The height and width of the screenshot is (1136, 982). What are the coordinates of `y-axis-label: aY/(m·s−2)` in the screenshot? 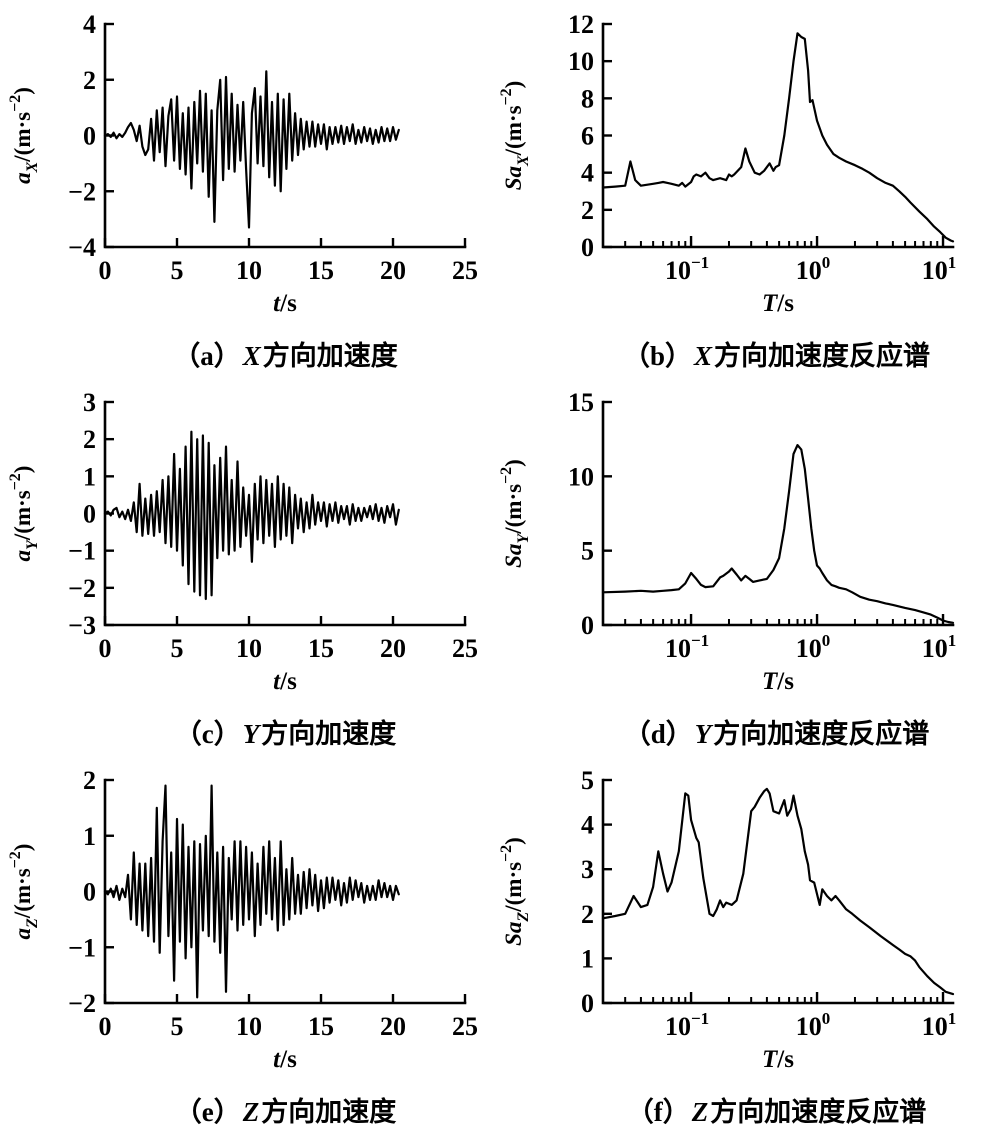 It's located at (24, 514).